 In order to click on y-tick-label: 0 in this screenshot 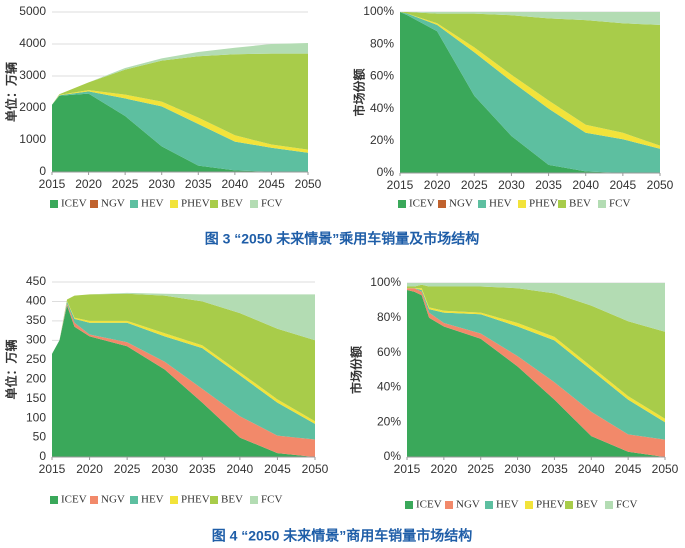, I will do `click(42, 171)`.